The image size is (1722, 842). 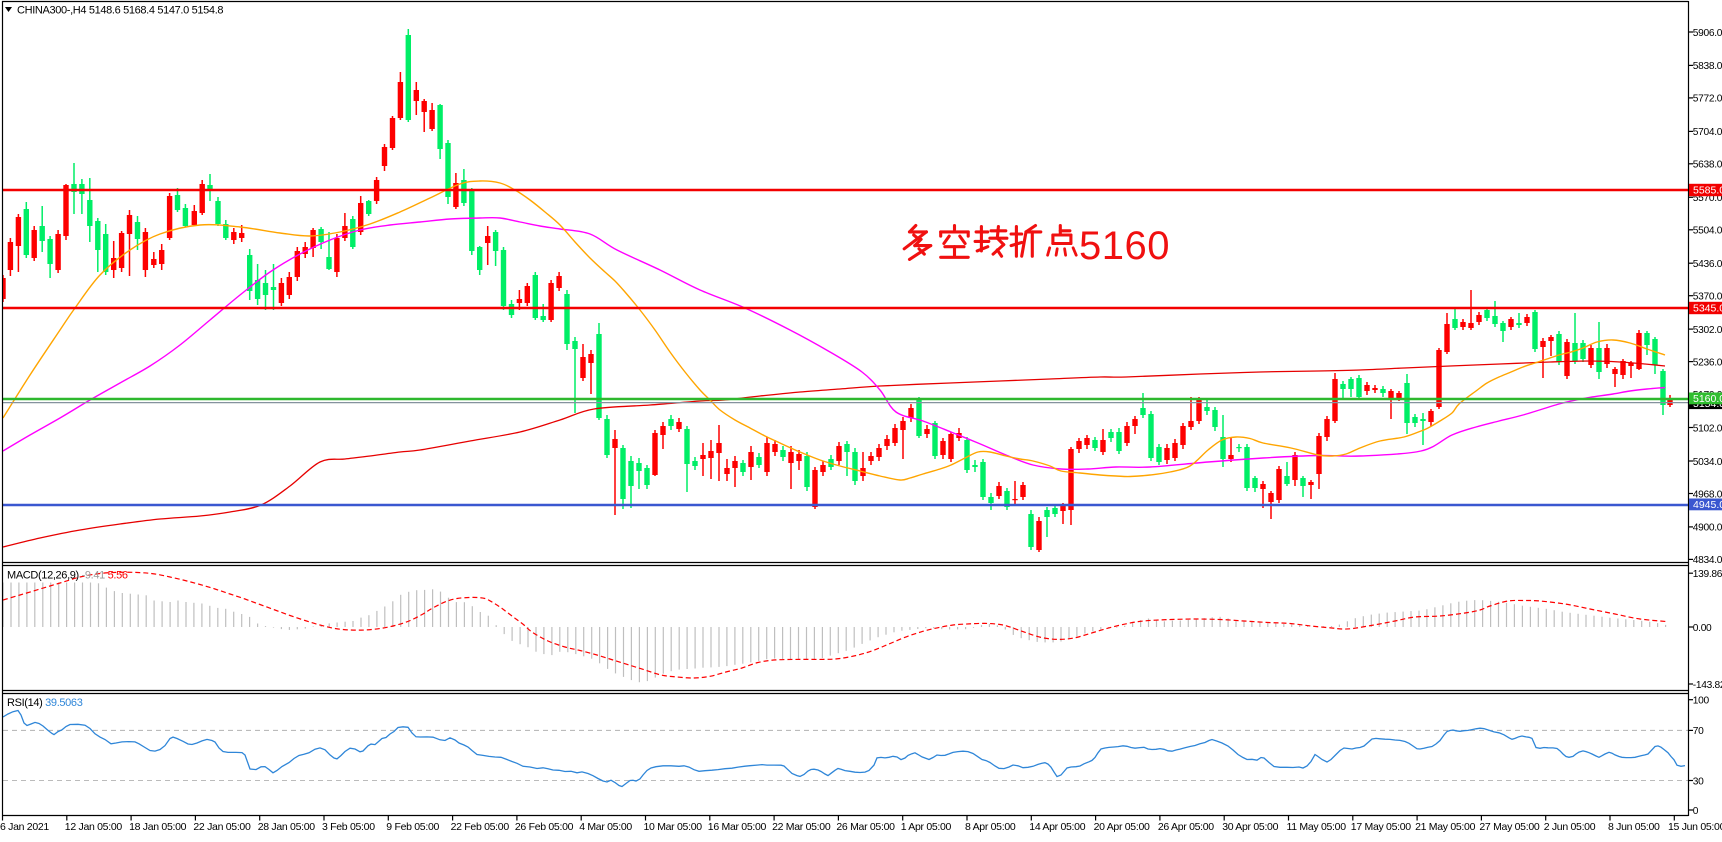 What do you see at coordinates (67, 576) in the screenshot?
I see `svg-text: MACD(12,26,9) -9.41 5.56` at bounding box center [67, 576].